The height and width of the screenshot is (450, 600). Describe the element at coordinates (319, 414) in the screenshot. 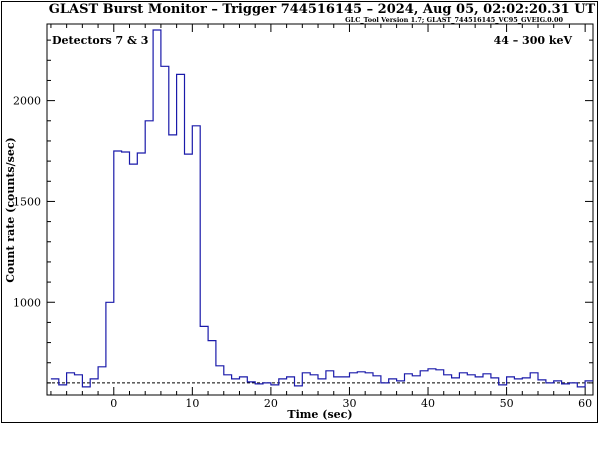

I see `x-axis-label: Time (sec)` at that location.